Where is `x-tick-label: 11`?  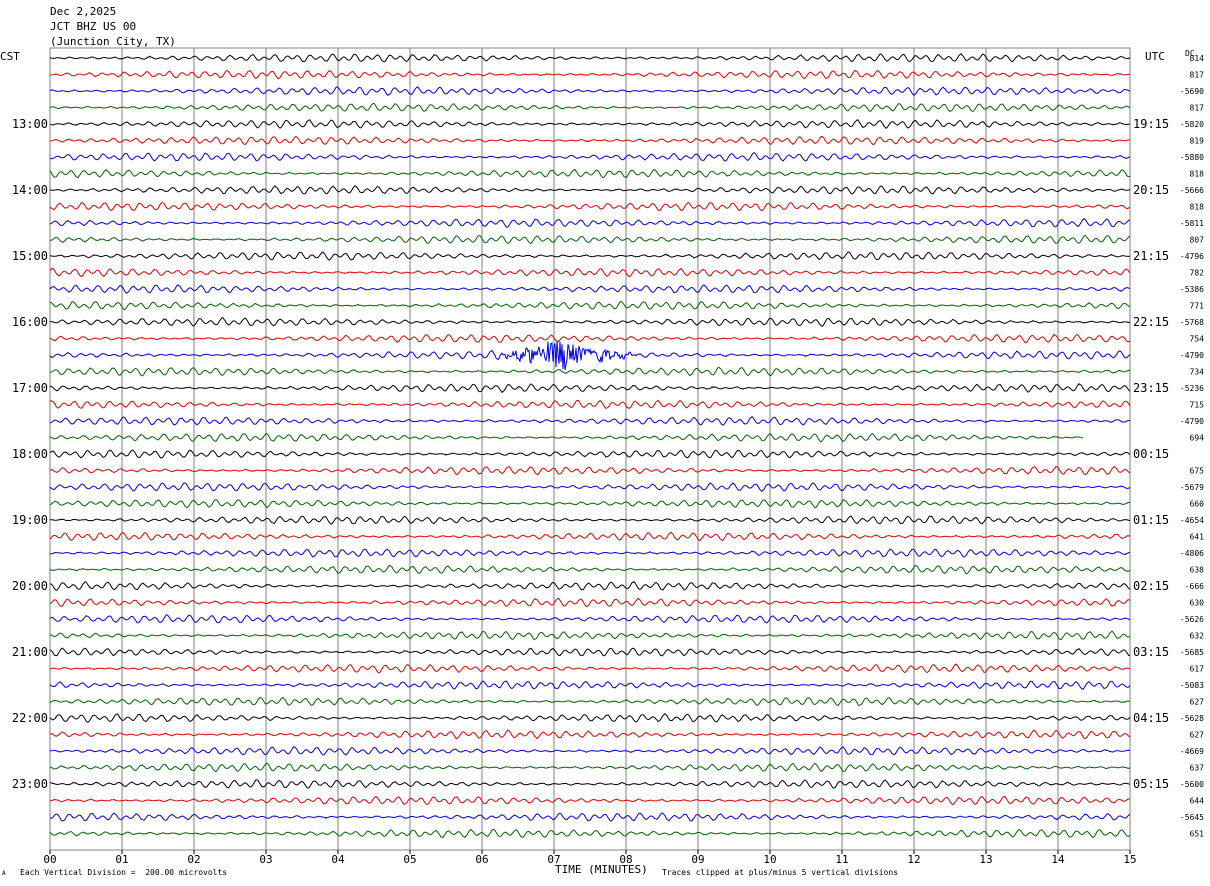 x-tick-label: 11 is located at coordinates (841, 859).